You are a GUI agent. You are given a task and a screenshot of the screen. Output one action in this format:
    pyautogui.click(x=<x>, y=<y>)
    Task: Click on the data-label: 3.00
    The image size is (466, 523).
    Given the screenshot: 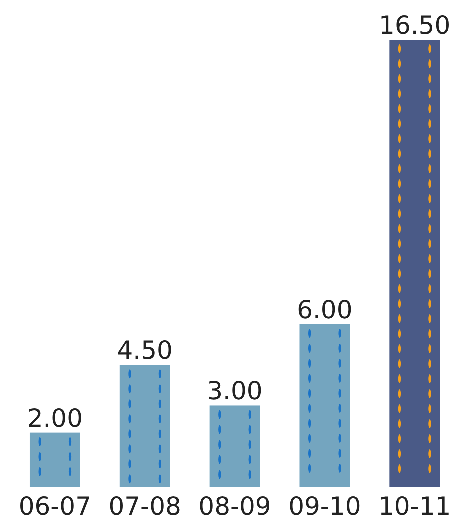 What is the action you would take?
    pyautogui.click(x=235, y=391)
    